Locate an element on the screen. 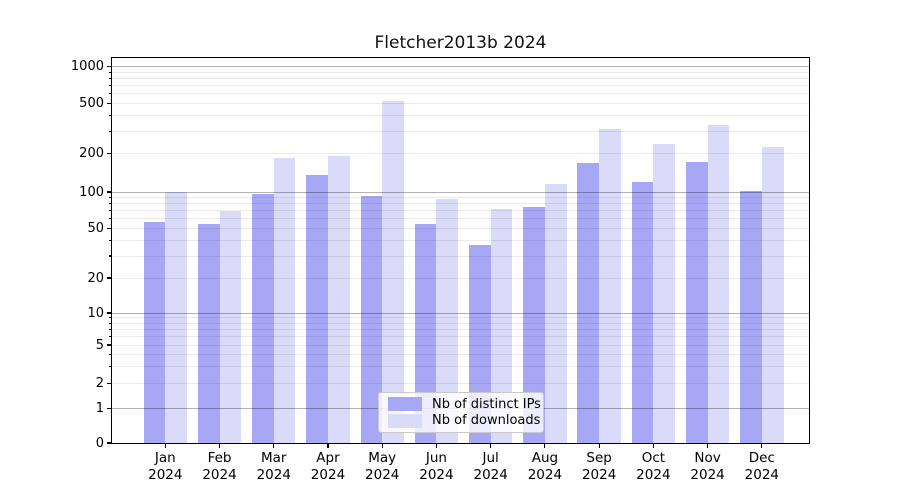 Image resolution: width=900 pixels, height=500 pixels. x-tick-label-month: Aug is located at coordinates (545, 458).